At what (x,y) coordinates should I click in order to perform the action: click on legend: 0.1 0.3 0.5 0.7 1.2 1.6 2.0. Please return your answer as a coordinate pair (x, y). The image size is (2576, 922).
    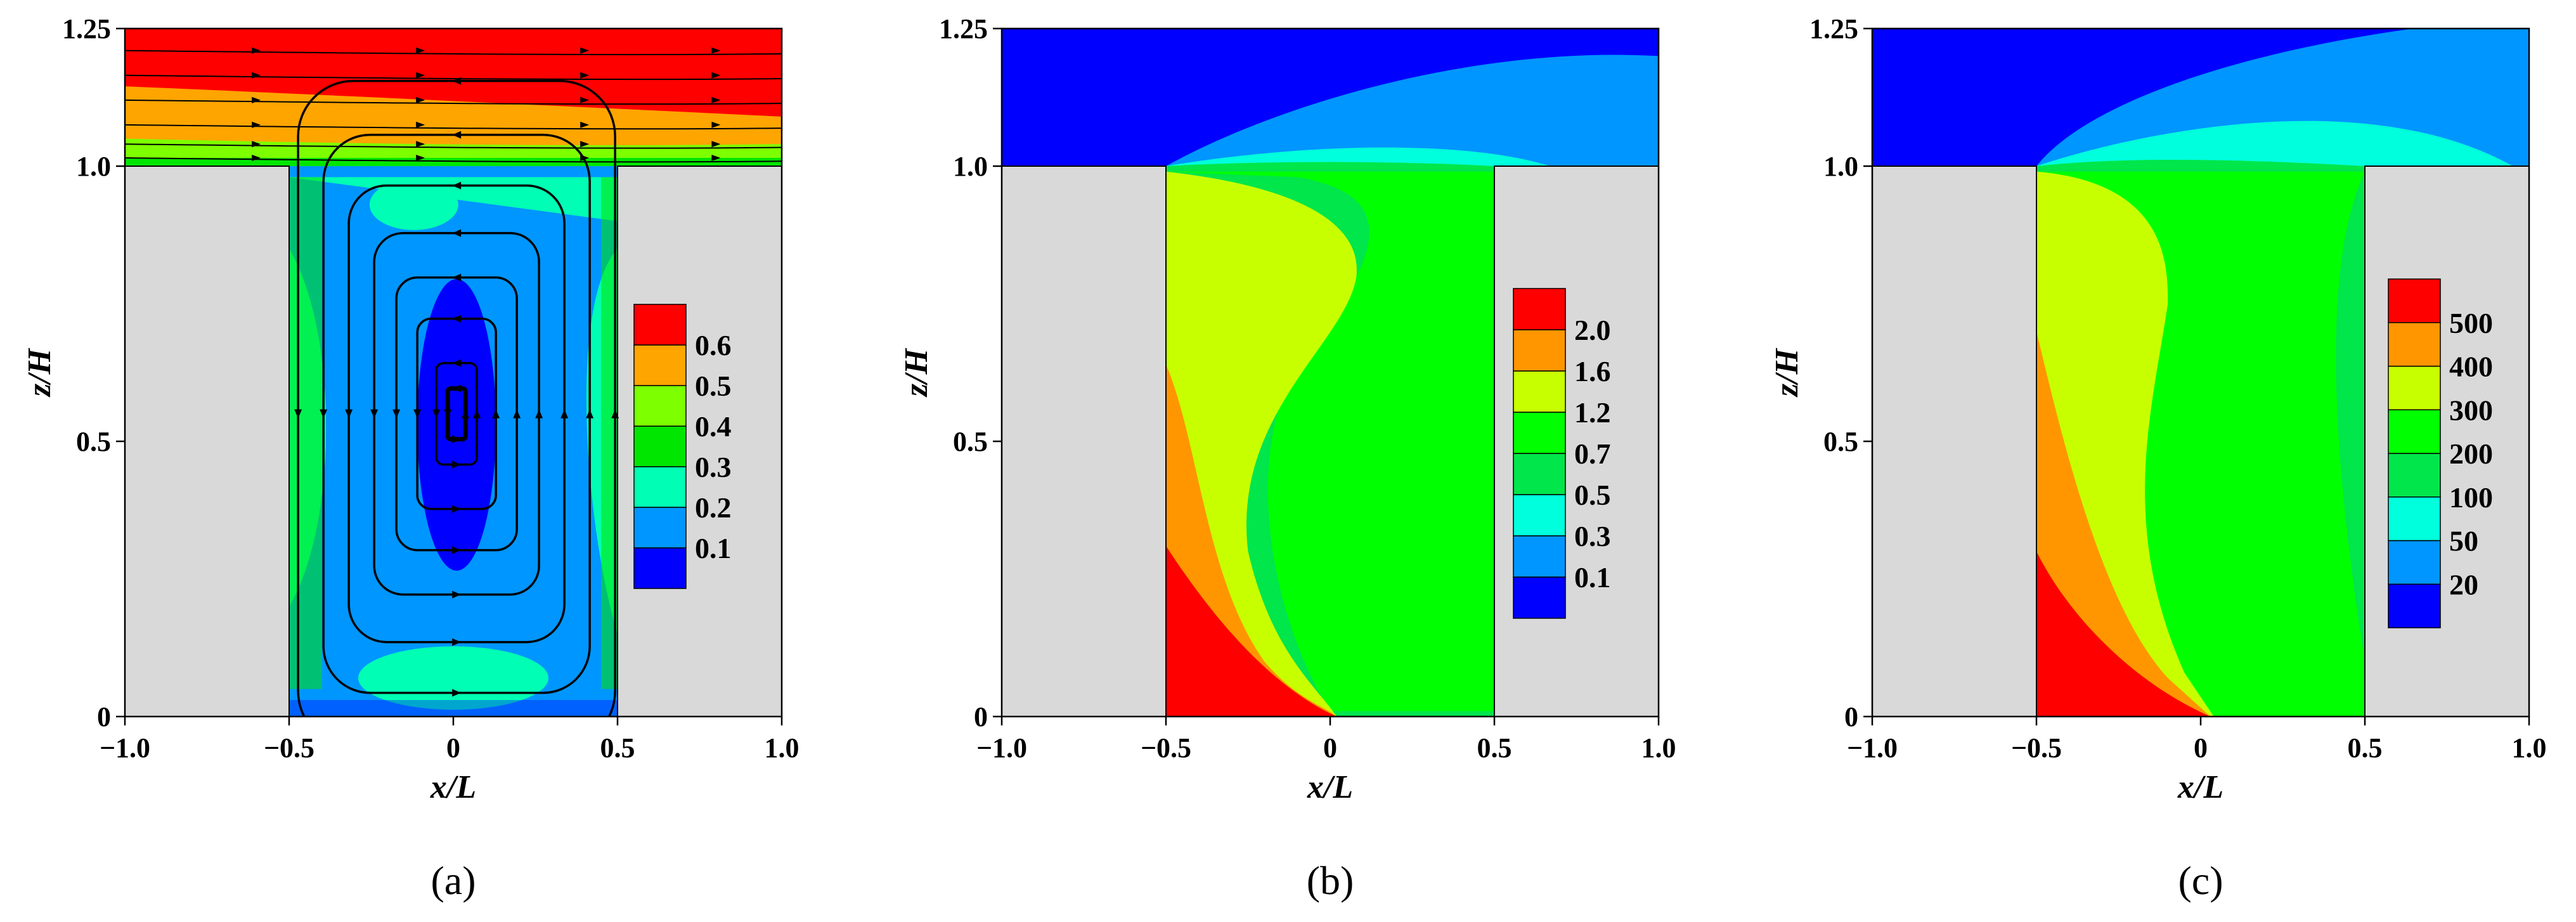
    Looking at the image, I should click on (1562, 453).